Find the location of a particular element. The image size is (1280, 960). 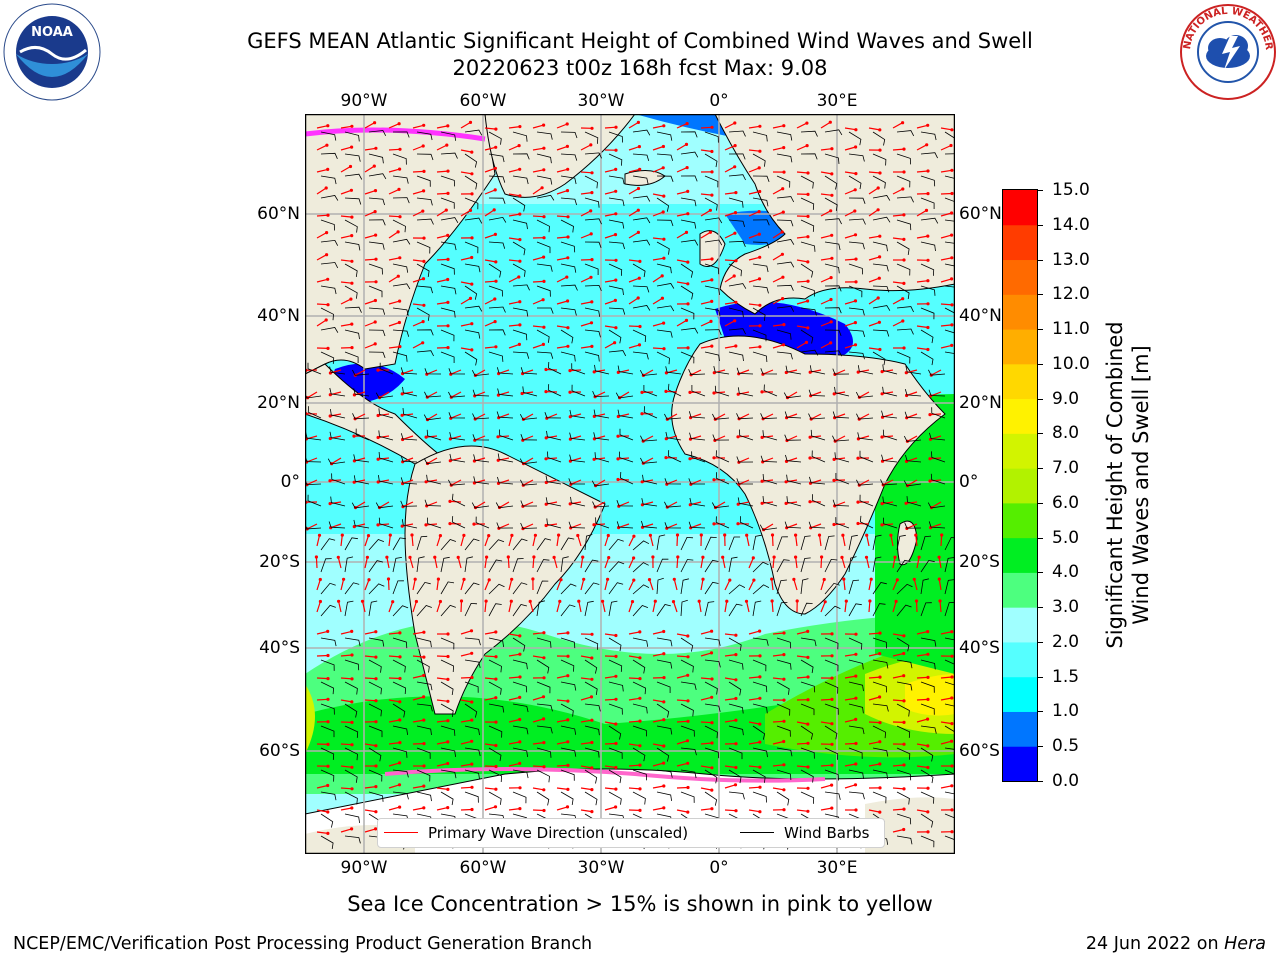

colorbar-tick-mark is located at coordinates (1040, 190).